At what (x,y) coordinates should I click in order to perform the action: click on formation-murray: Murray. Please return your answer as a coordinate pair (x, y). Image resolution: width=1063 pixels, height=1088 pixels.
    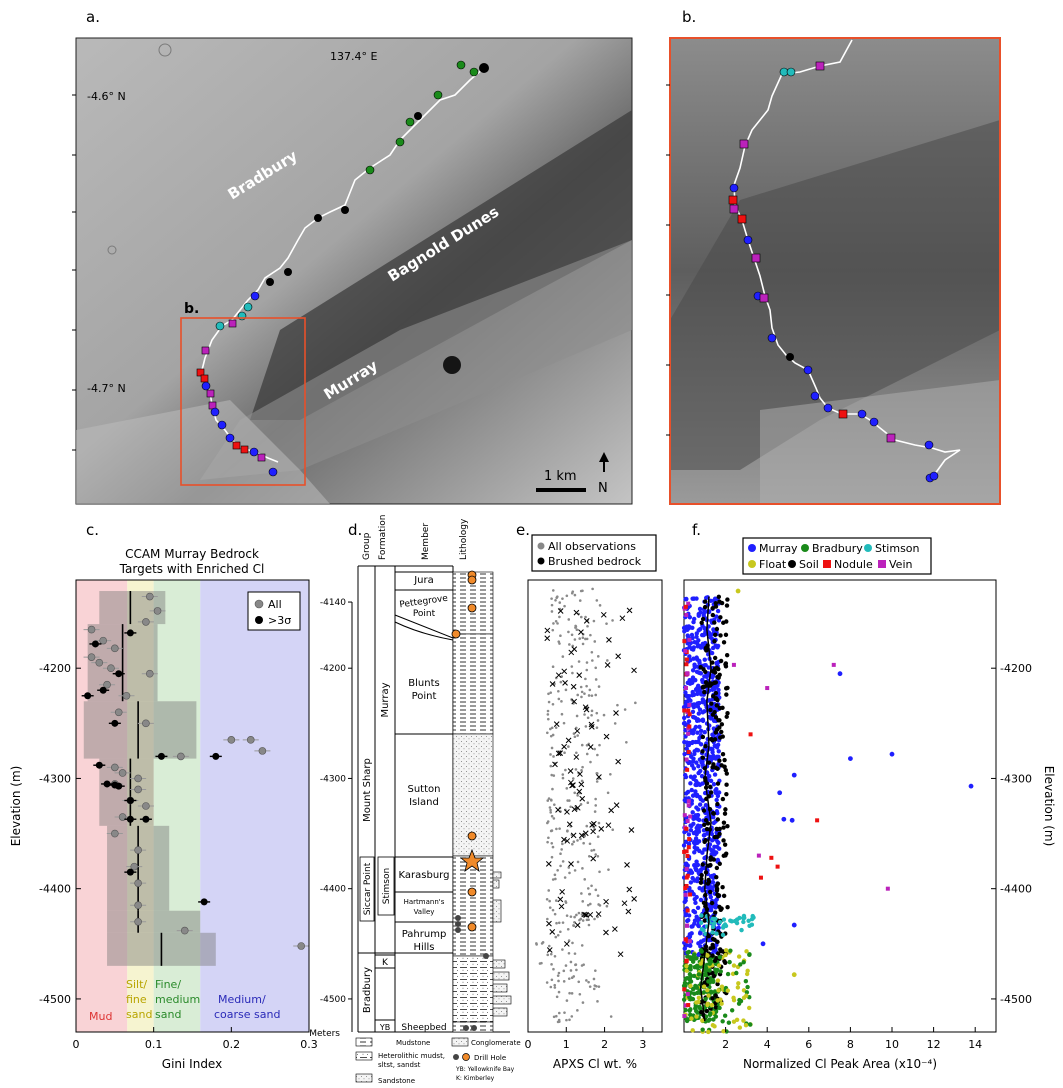
    Looking at the image, I should click on (385, 699).